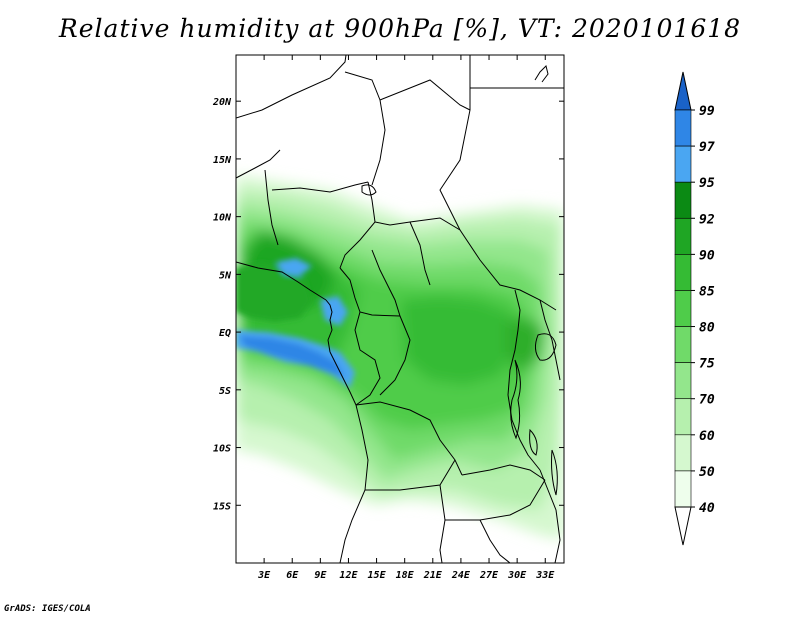  Describe the element at coordinates (457, 340) in the screenshot. I see `humidity-region-85-east` at that location.